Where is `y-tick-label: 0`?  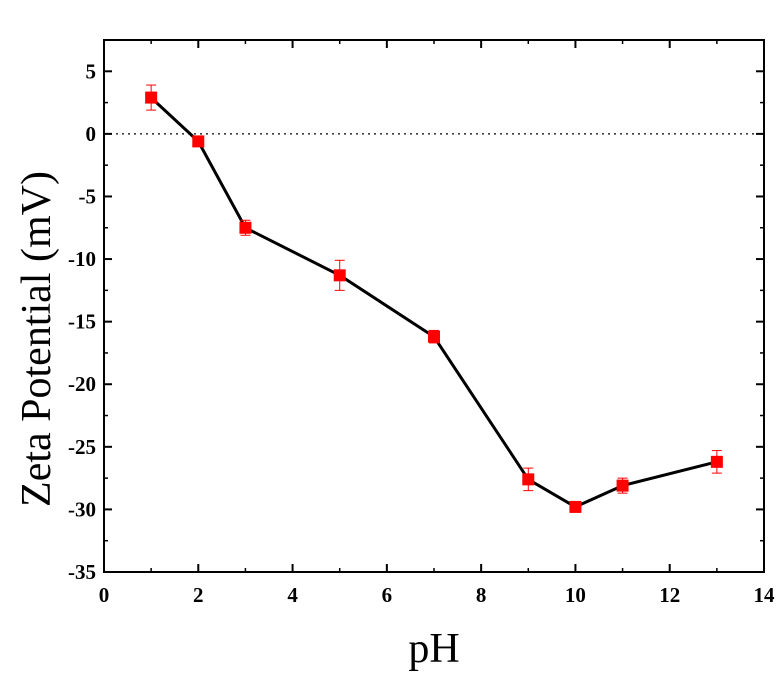
y-tick-label: 0 is located at coordinates (91, 134).